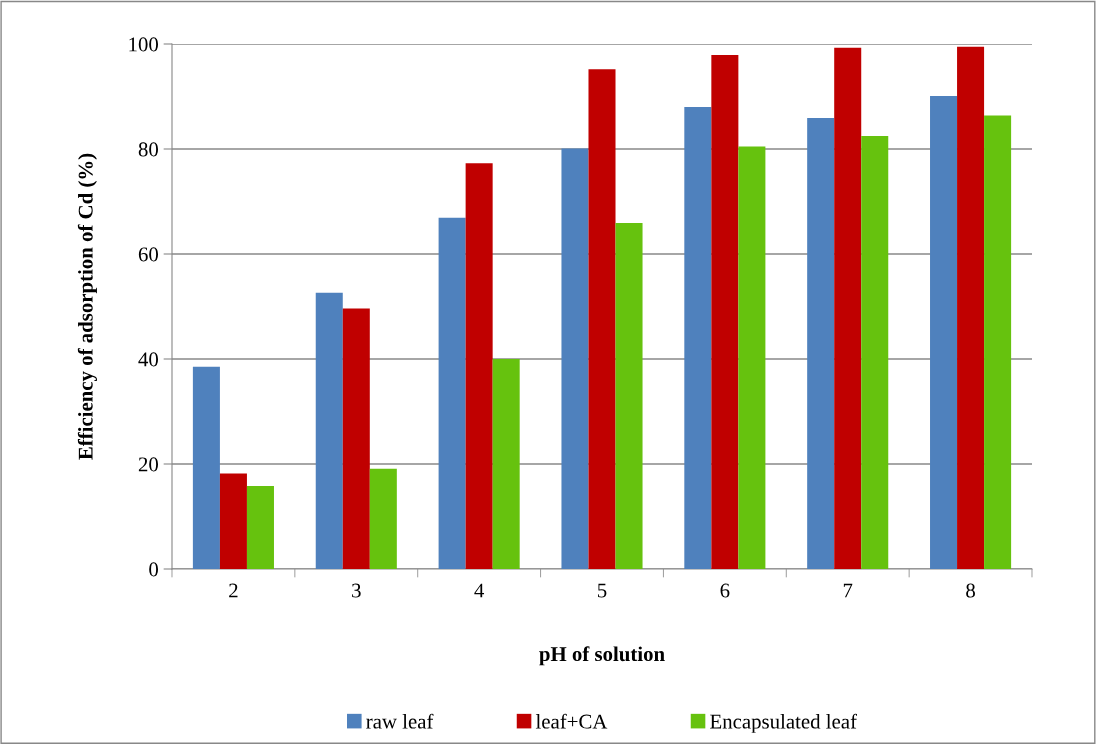 This screenshot has height=744, width=1097. What do you see at coordinates (356, 590) in the screenshot?
I see `x-tick-label: 3` at bounding box center [356, 590].